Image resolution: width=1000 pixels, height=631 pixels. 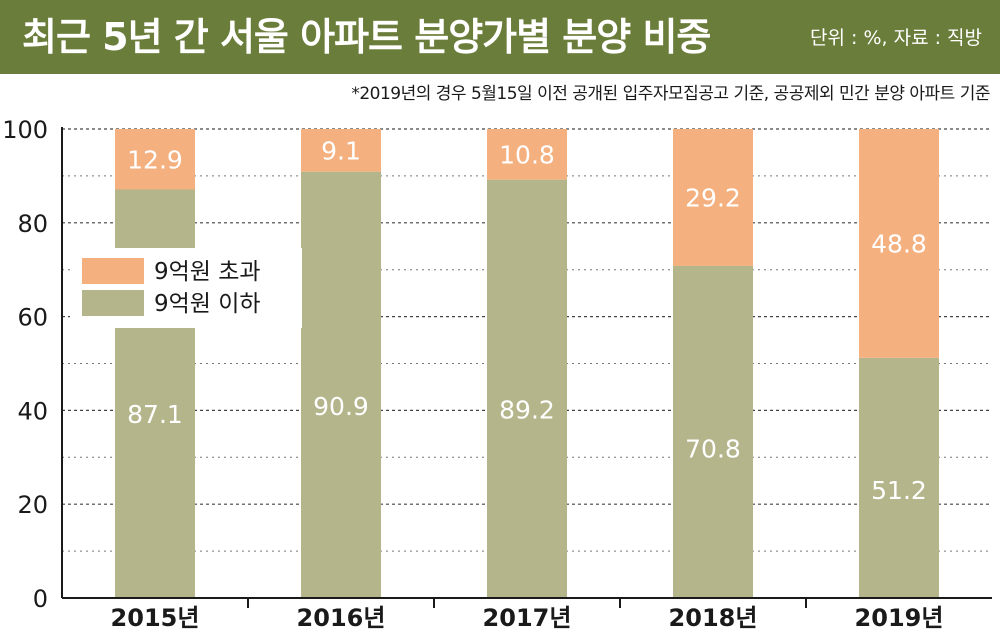 I want to click on data-label: 48.8, so click(x=899, y=243).